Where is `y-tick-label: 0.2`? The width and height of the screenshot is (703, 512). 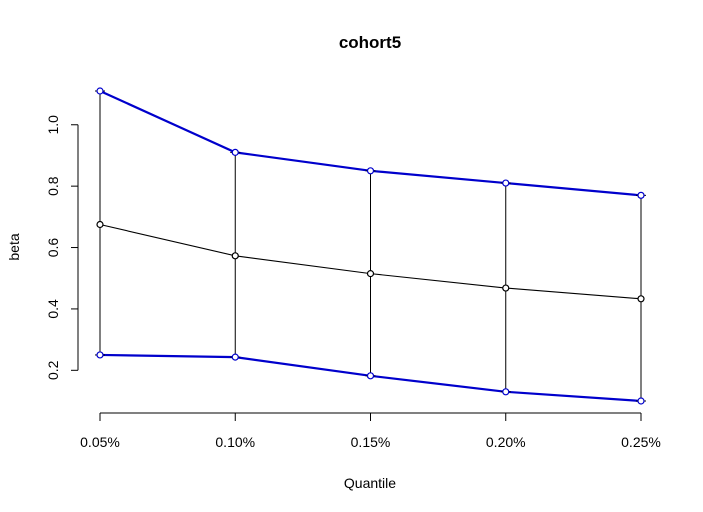 y-tick-label: 0.2 is located at coordinates (53, 370).